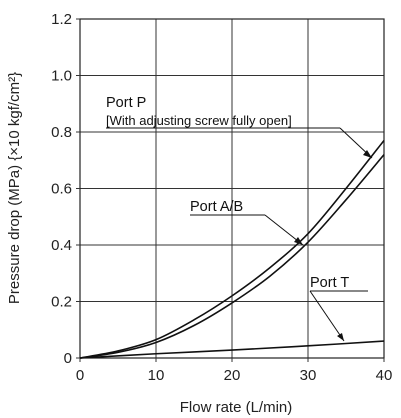  Describe the element at coordinates (327, 316) in the screenshot. I see `leader-port-t` at that location.